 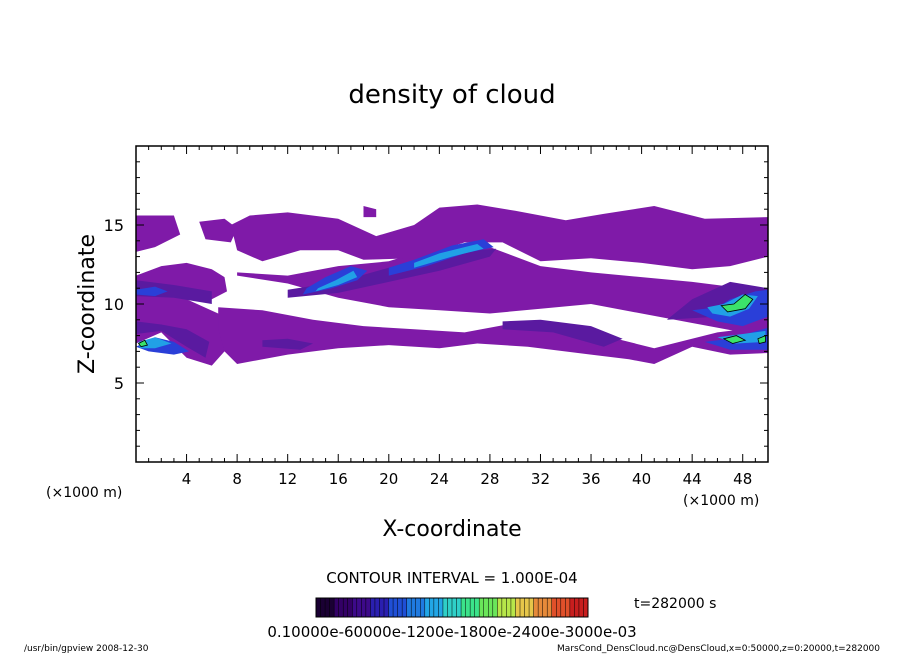 I want to click on x-tick-label: 32, so click(x=540, y=479).